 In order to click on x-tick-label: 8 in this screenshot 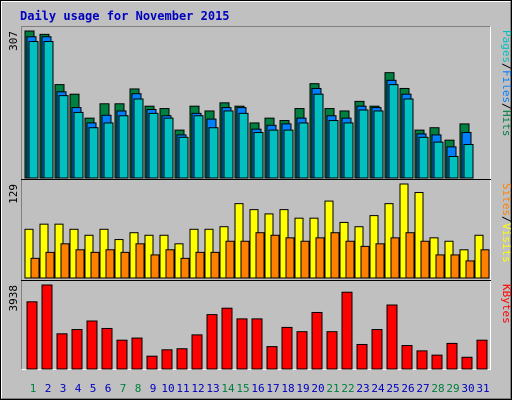, I will do `click(138, 388)`.